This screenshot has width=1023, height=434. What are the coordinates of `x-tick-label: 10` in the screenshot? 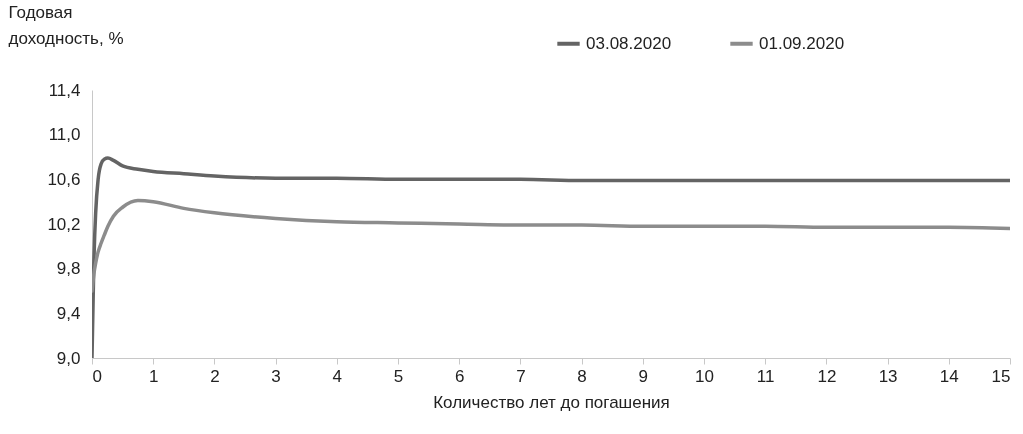 It's located at (704, 376).